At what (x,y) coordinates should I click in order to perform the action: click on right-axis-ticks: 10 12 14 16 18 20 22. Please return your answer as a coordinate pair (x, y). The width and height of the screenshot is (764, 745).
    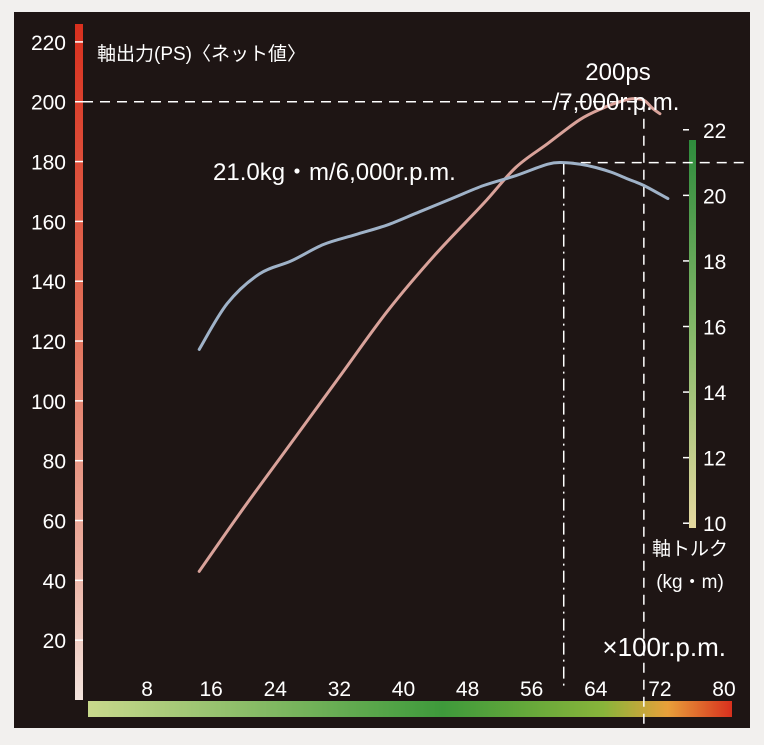
    Looking at the image, I should click on (705, 328).